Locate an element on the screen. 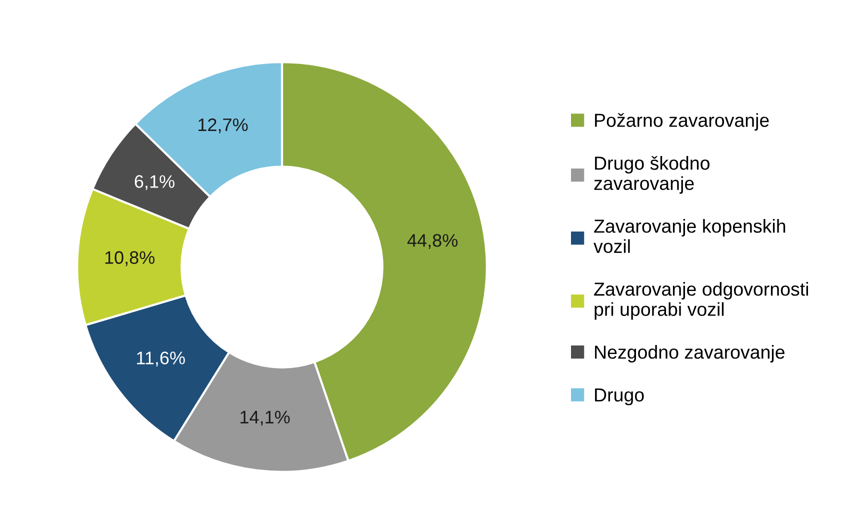 The height and width of the screenshot is (529, 846). legend-label: Nezgodno zavarovanje is located at coordinates (689, 353).